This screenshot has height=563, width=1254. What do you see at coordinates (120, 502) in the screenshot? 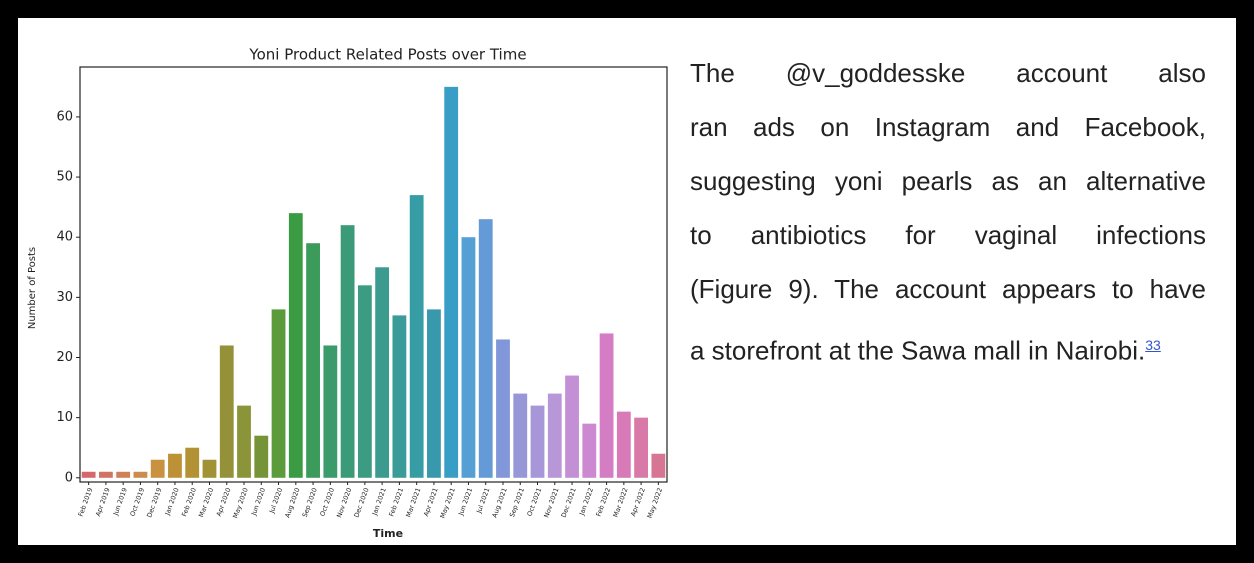
I see `x-tick-label: Jun 2019` at bounding box center [120, 502].